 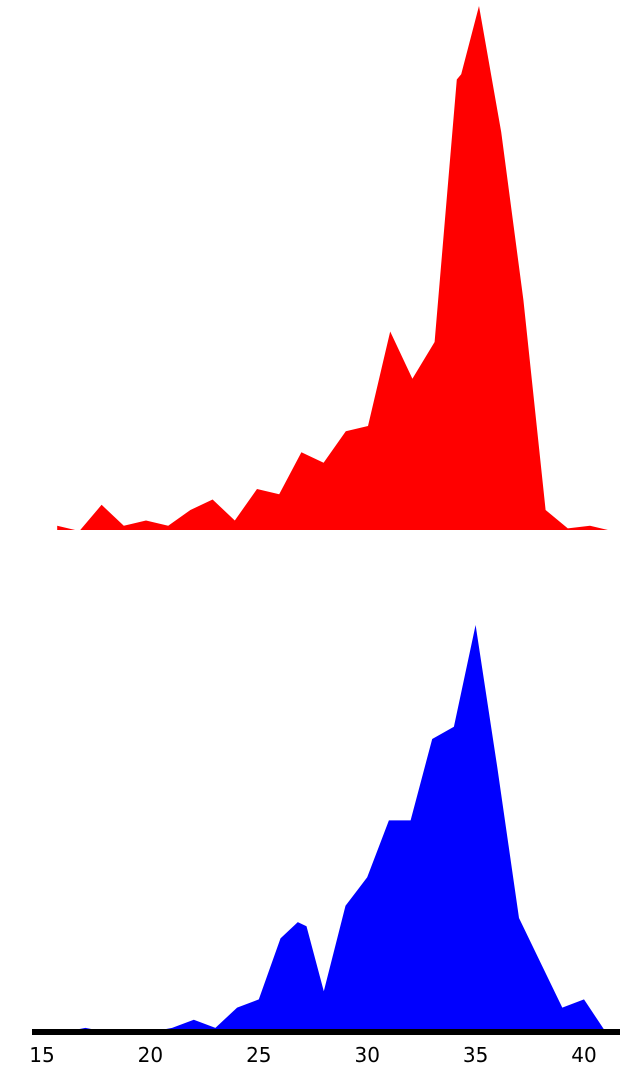 I want to click on x-tick-label: 15, so click(x=41, y=1054).